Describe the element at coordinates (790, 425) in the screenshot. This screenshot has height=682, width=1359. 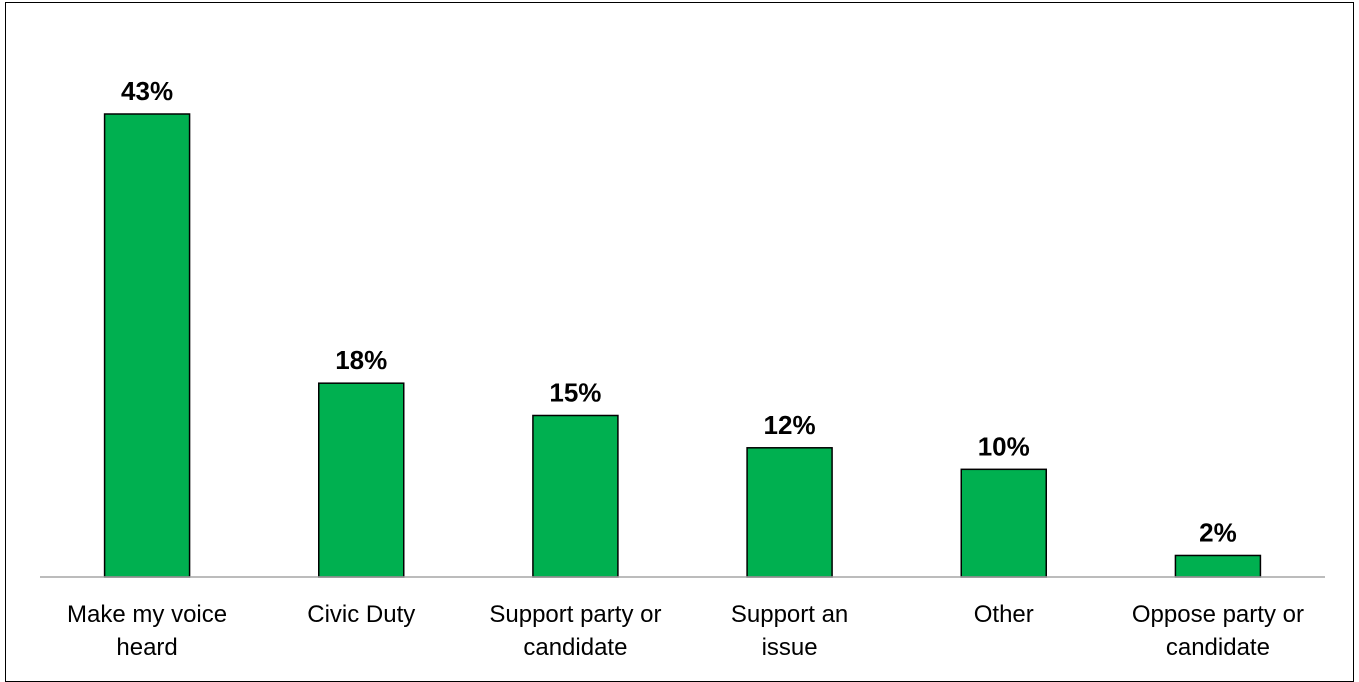
I see `value-label-3: 12%` at that location.